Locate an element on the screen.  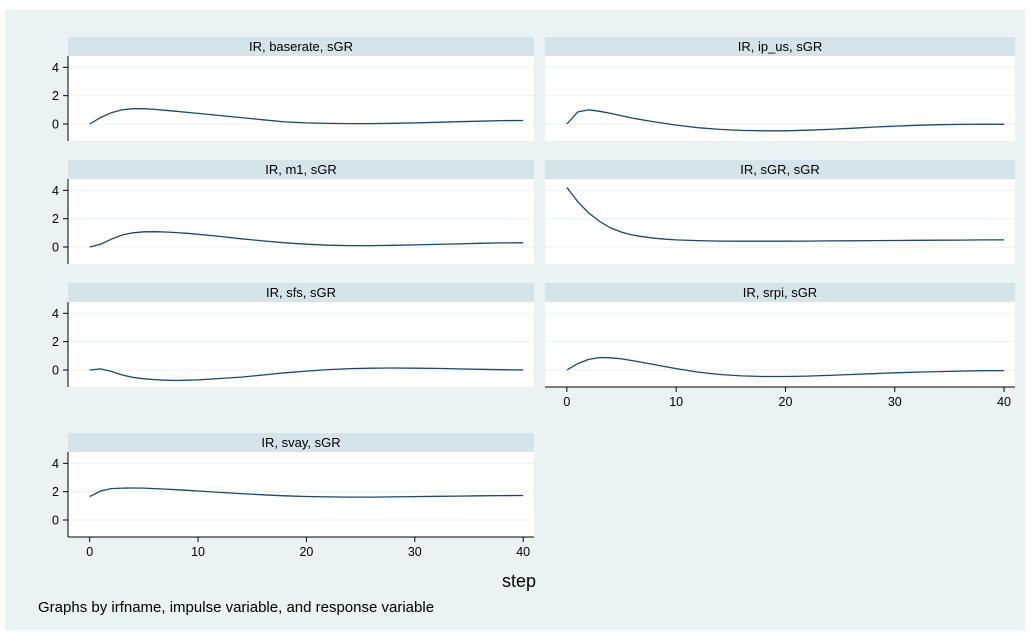
panel: IR, srpi, sGR is located at coordinates (780, 335).